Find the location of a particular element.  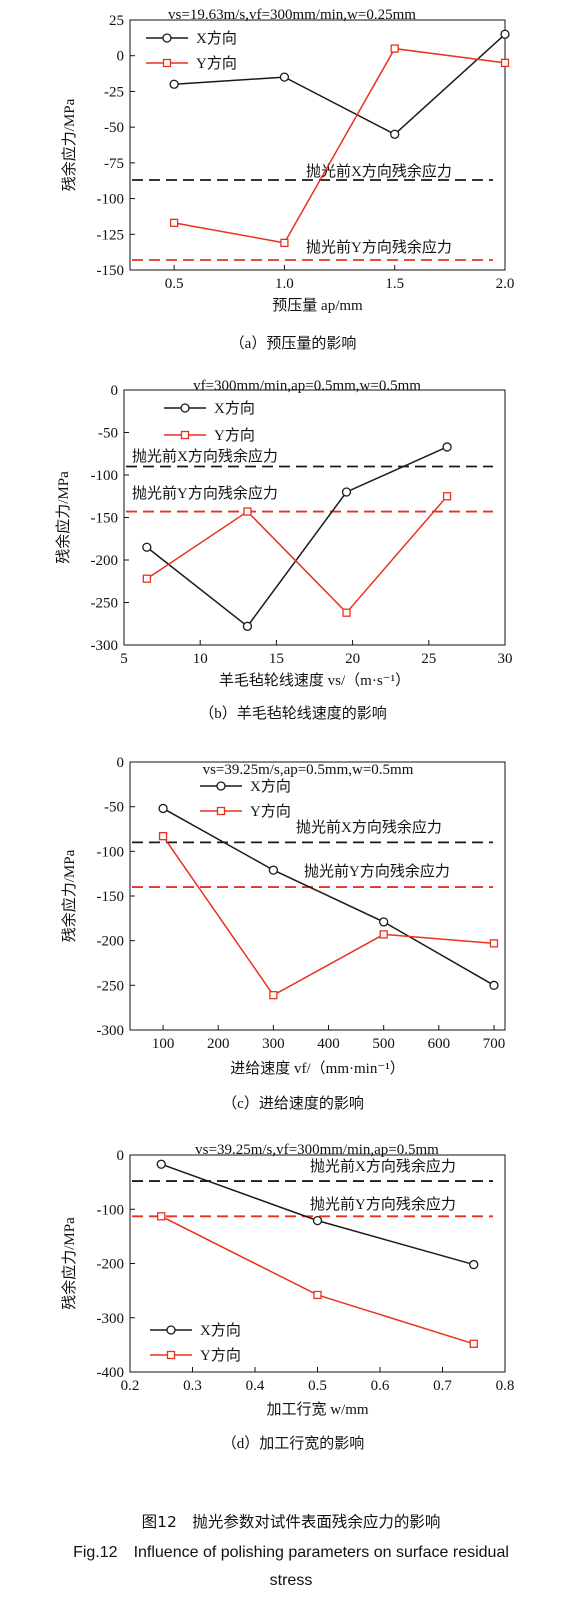

x-tick-label: 1.5 is located at coordinates (394, 284).